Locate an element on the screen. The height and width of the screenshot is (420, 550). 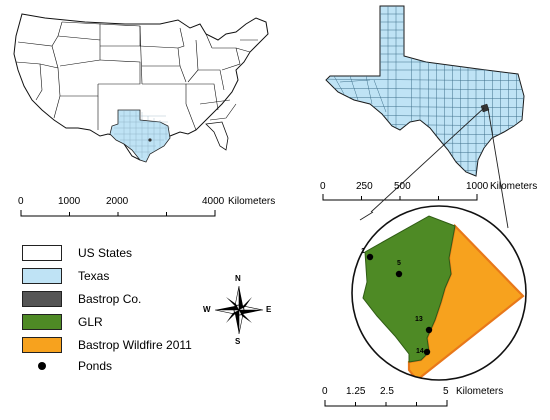
scalebar-site-graphic is located at coordinates (386, 403).